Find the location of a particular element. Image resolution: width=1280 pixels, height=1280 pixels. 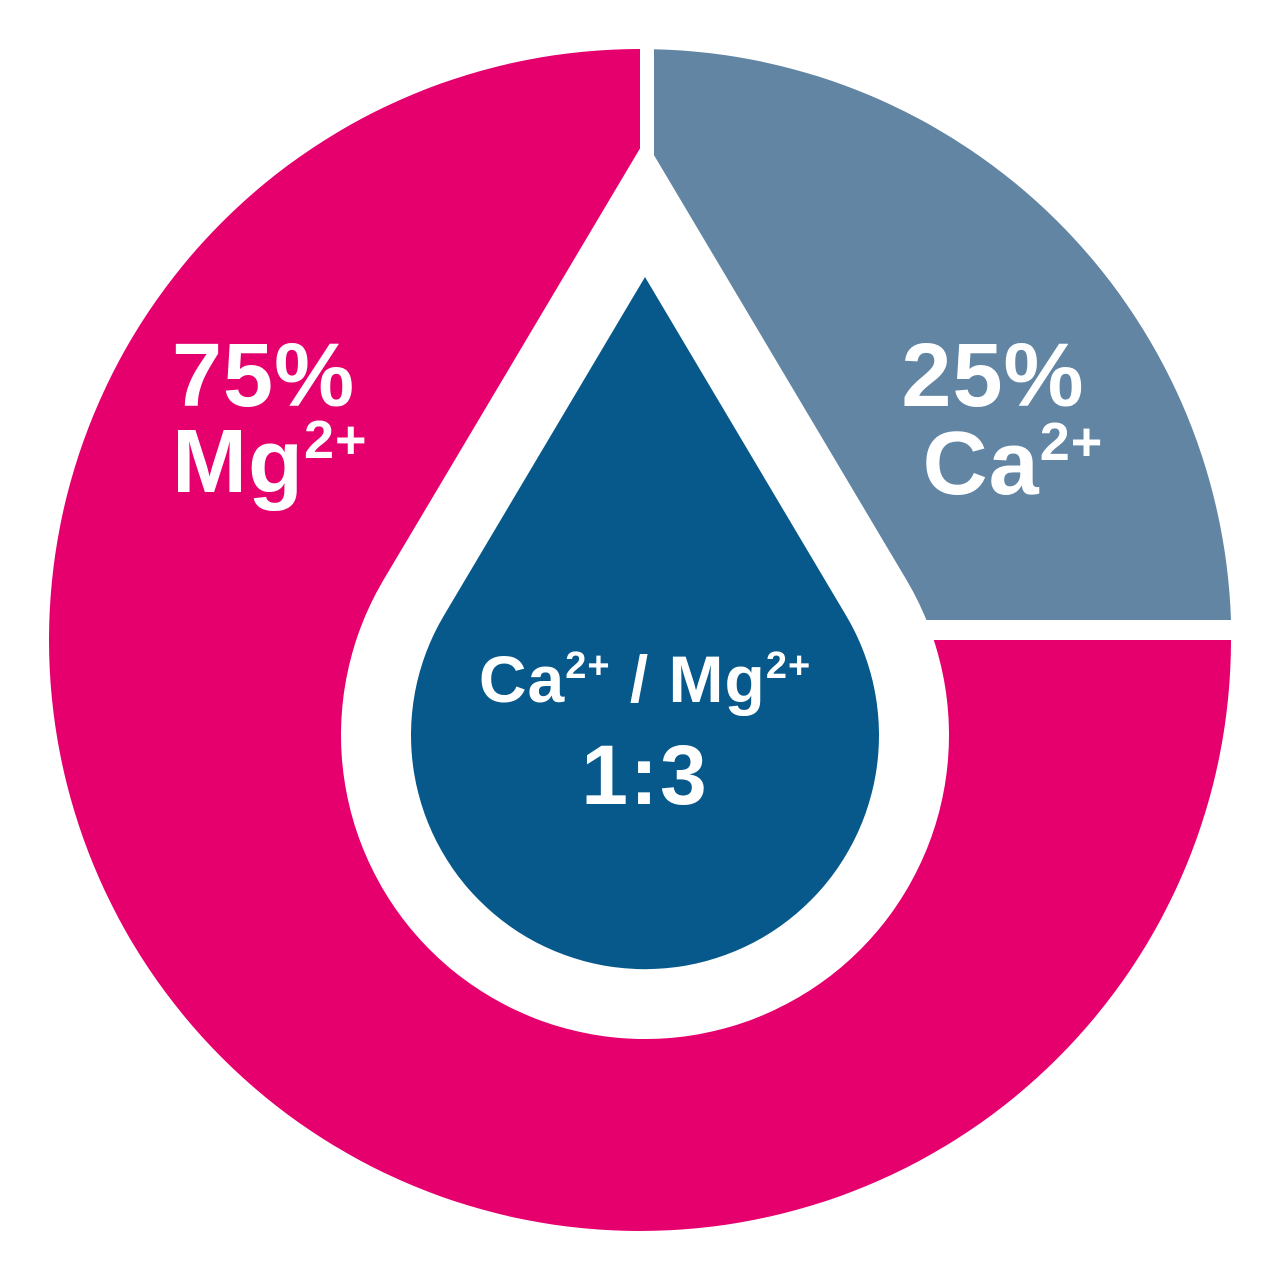

ca-ion-label: Ca2+ is located at coordinates (1013, 463).